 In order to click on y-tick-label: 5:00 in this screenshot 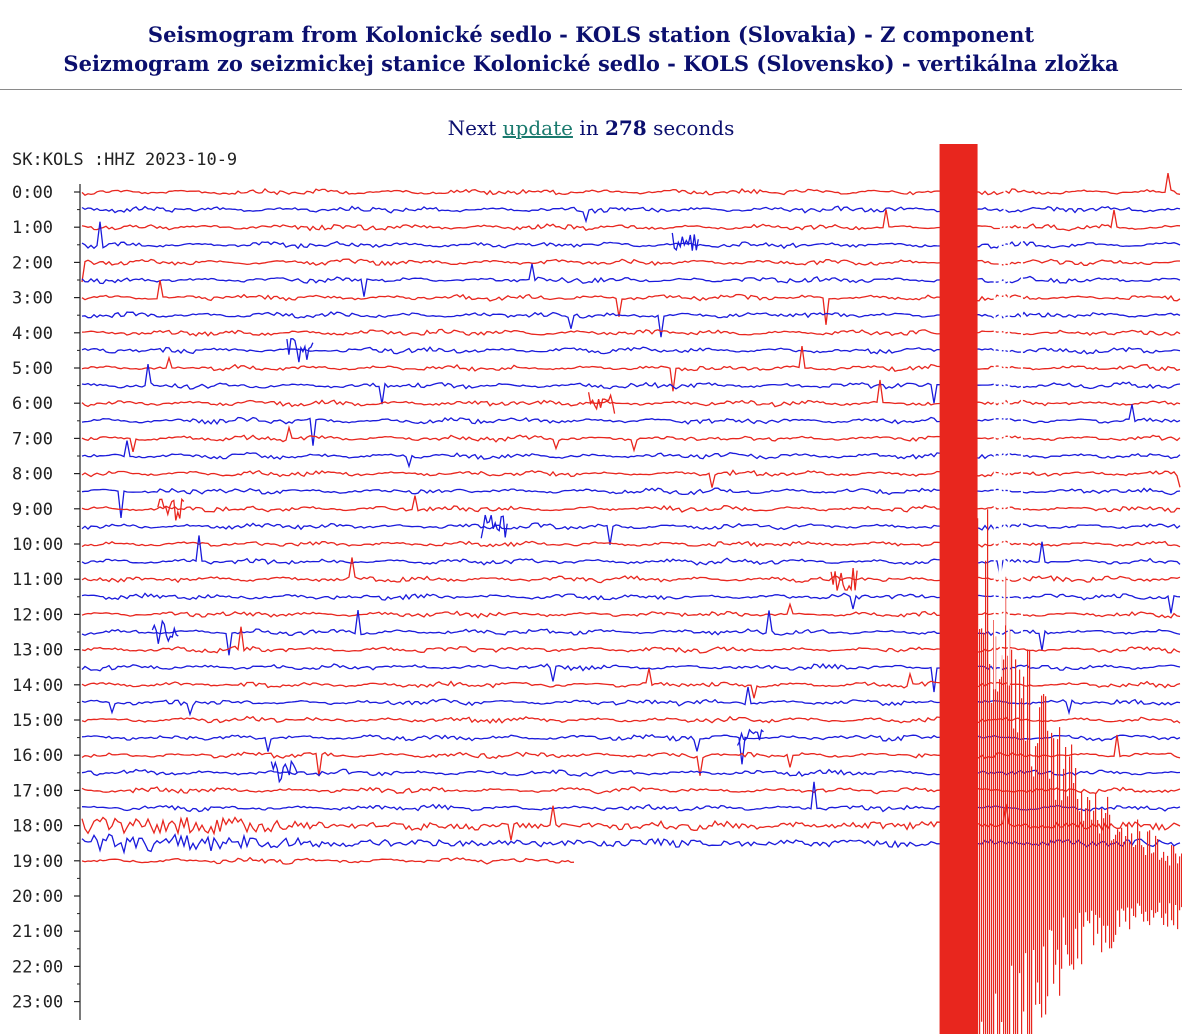, I will do `click(32, 369)`.